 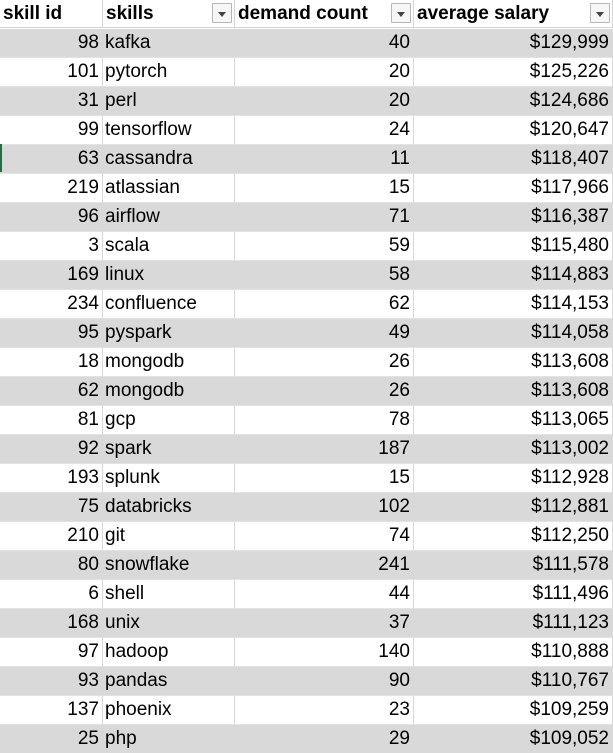 I want to click on skill-name-cell: confluence, so click(x=169, y=304).